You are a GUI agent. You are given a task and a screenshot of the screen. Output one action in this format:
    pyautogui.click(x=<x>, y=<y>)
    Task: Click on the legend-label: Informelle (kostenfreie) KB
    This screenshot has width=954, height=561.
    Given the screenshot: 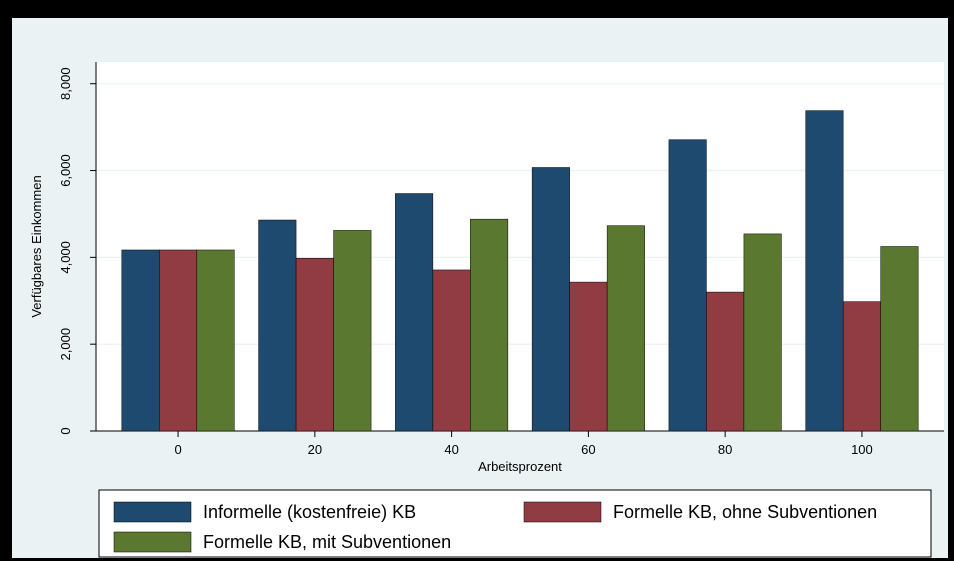 What is the action you would take?
    pyautogui.click(x=309, y=512)
    